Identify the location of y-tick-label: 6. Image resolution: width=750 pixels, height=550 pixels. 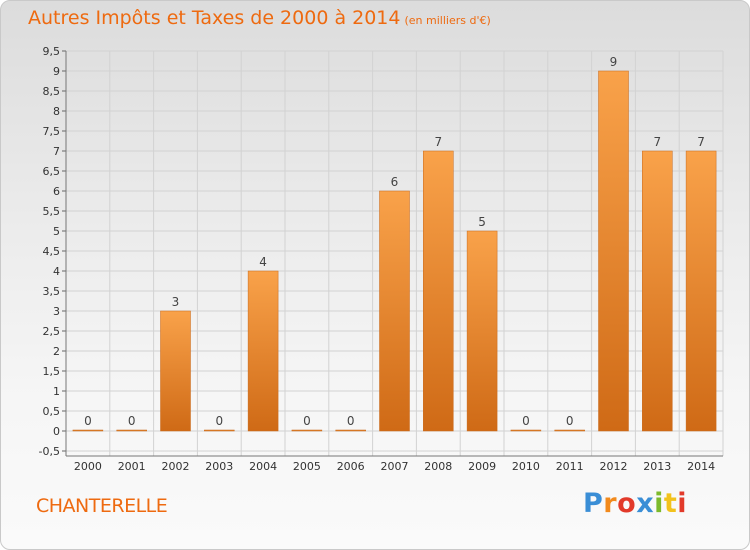
(56, 191).